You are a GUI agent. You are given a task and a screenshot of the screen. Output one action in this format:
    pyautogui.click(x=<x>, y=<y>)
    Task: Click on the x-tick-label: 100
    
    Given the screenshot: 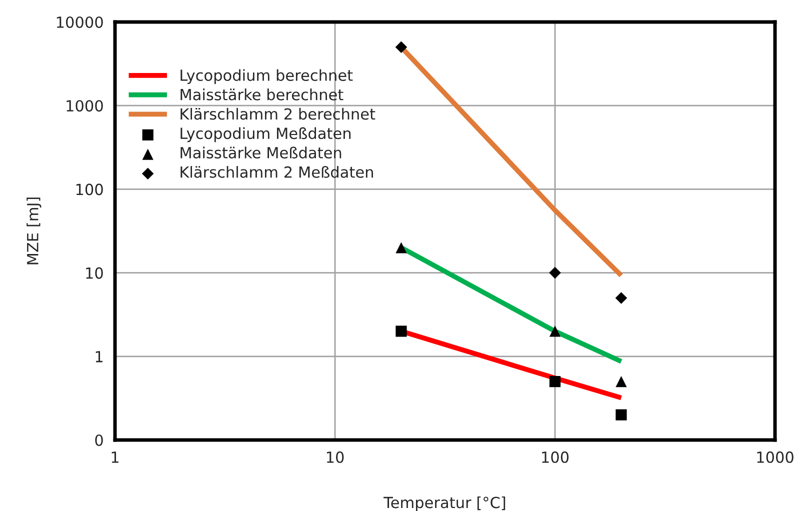 What is the action you would take?
    pyautogui.click(x=555, y=457)
    